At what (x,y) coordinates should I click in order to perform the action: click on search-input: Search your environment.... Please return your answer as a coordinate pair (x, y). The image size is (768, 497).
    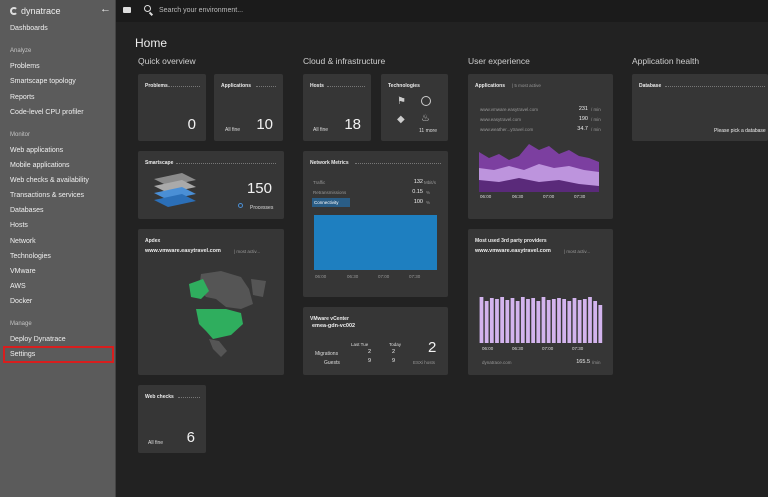
    Looking at the image, I should click on (201, 10).